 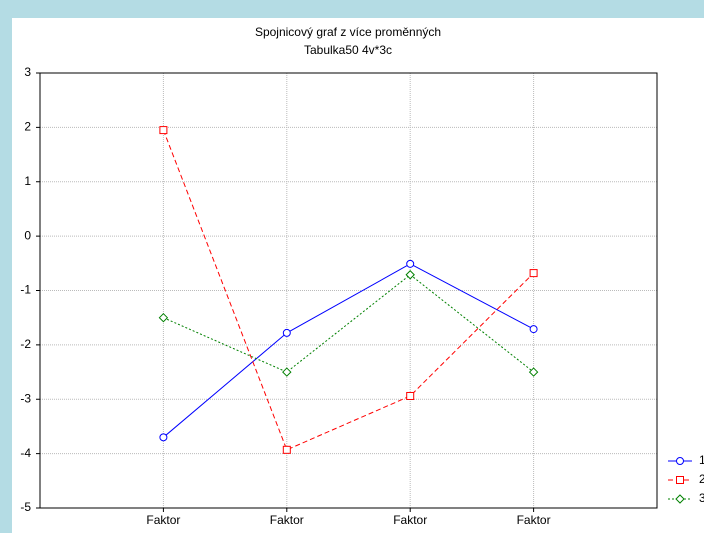 What do you see at coordinates (27, 235) in the screenshot?
I see `y-tick-label: 0` at bounding box center [27, 235].